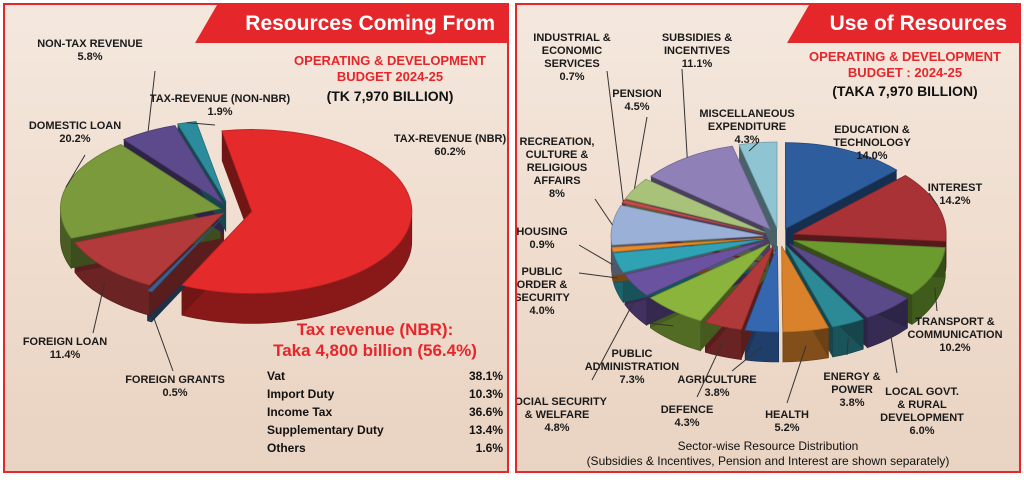  What do you see at coordinates (543, 291) in the screenshot?
I see `slice-label-public-order-security: PUBLIC ORDER & SECURITY 4.0%` at bounding box center [543, 291].